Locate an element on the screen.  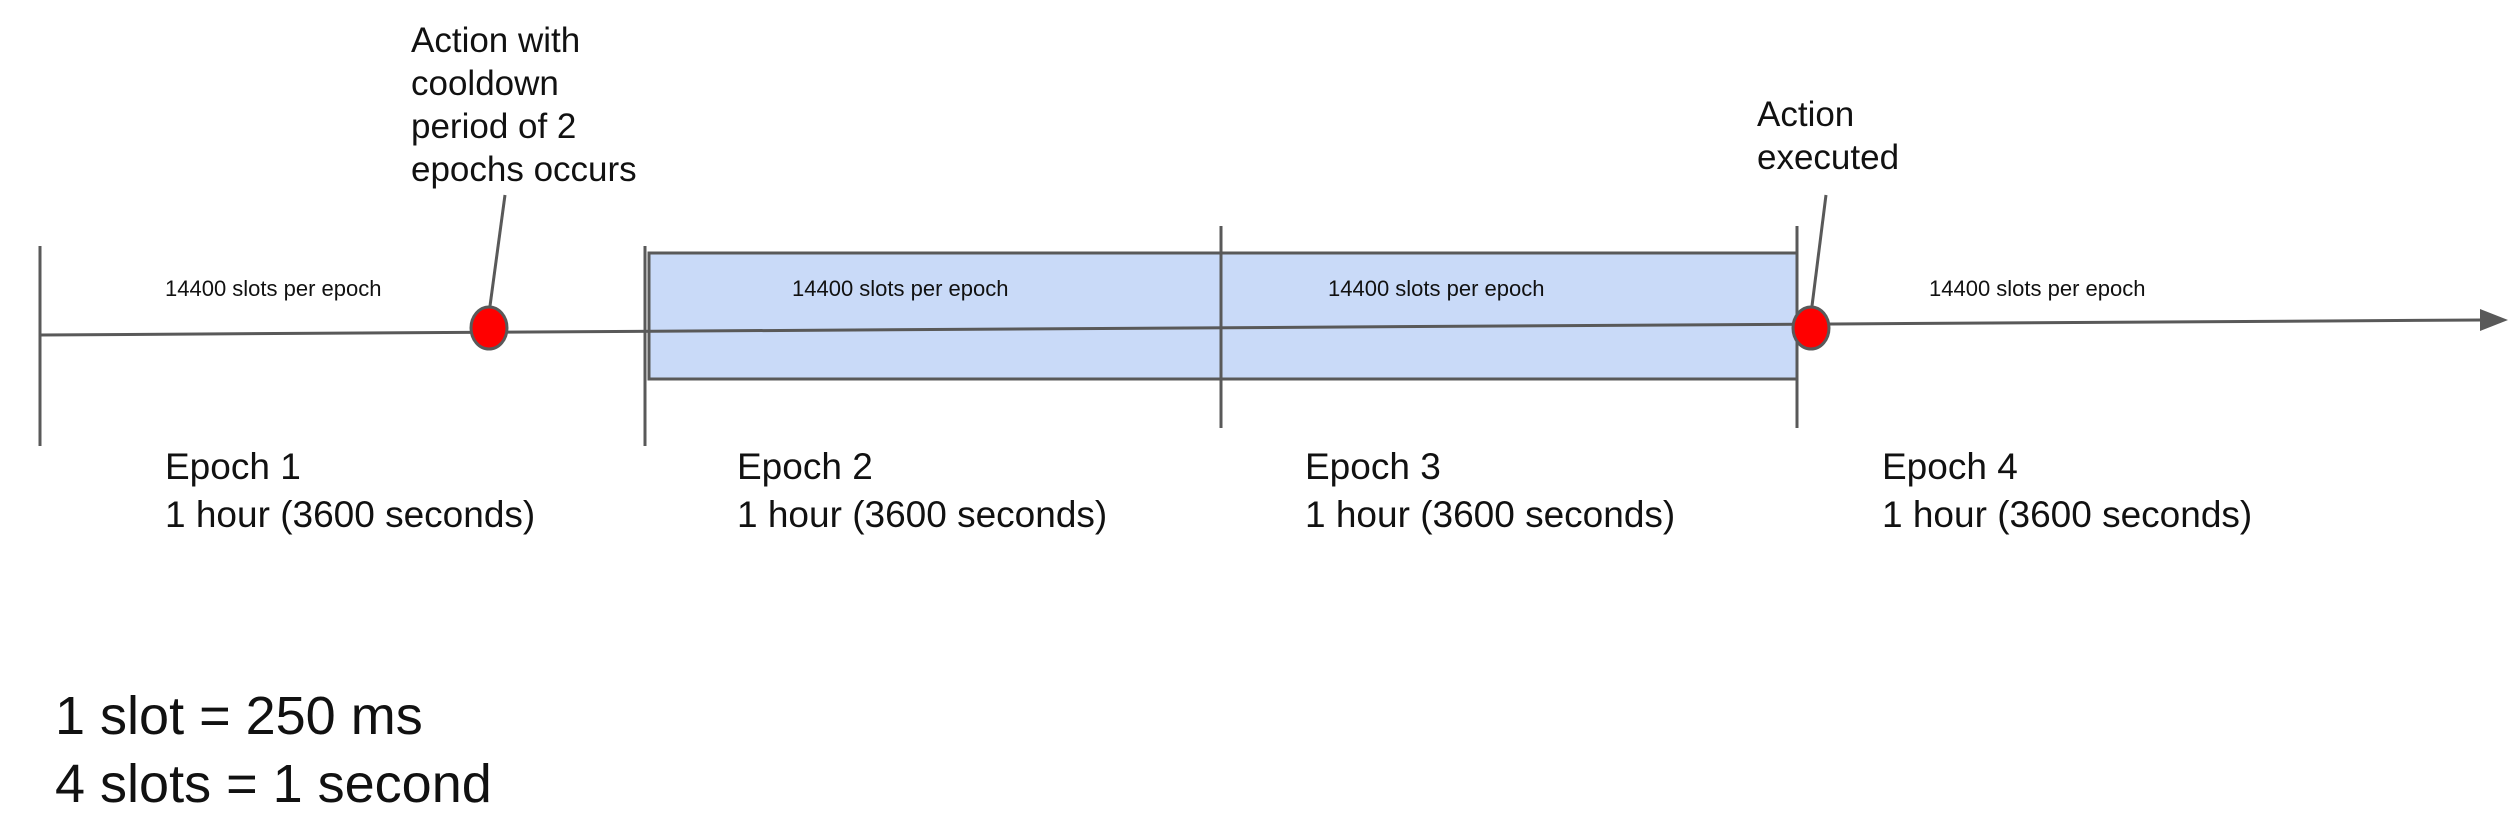
event-annotation-executed: Action executed is located at coordinates (1828, 136).